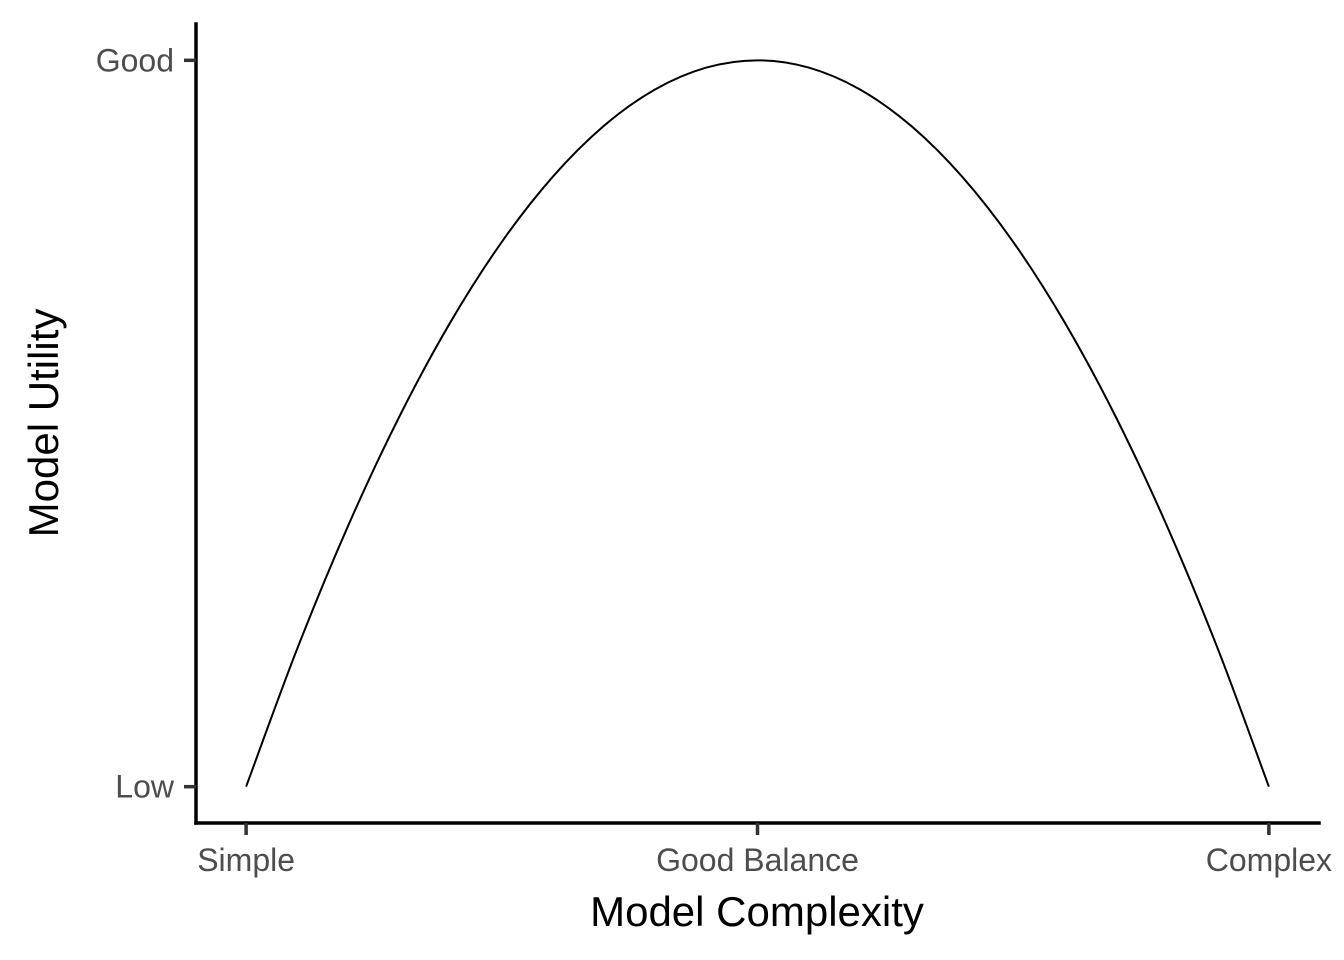  What do you see at coordinates (1269, 860) in the screenshot?
I see `x-tick-label-2: Complex` at bounding box center [1269, 860].